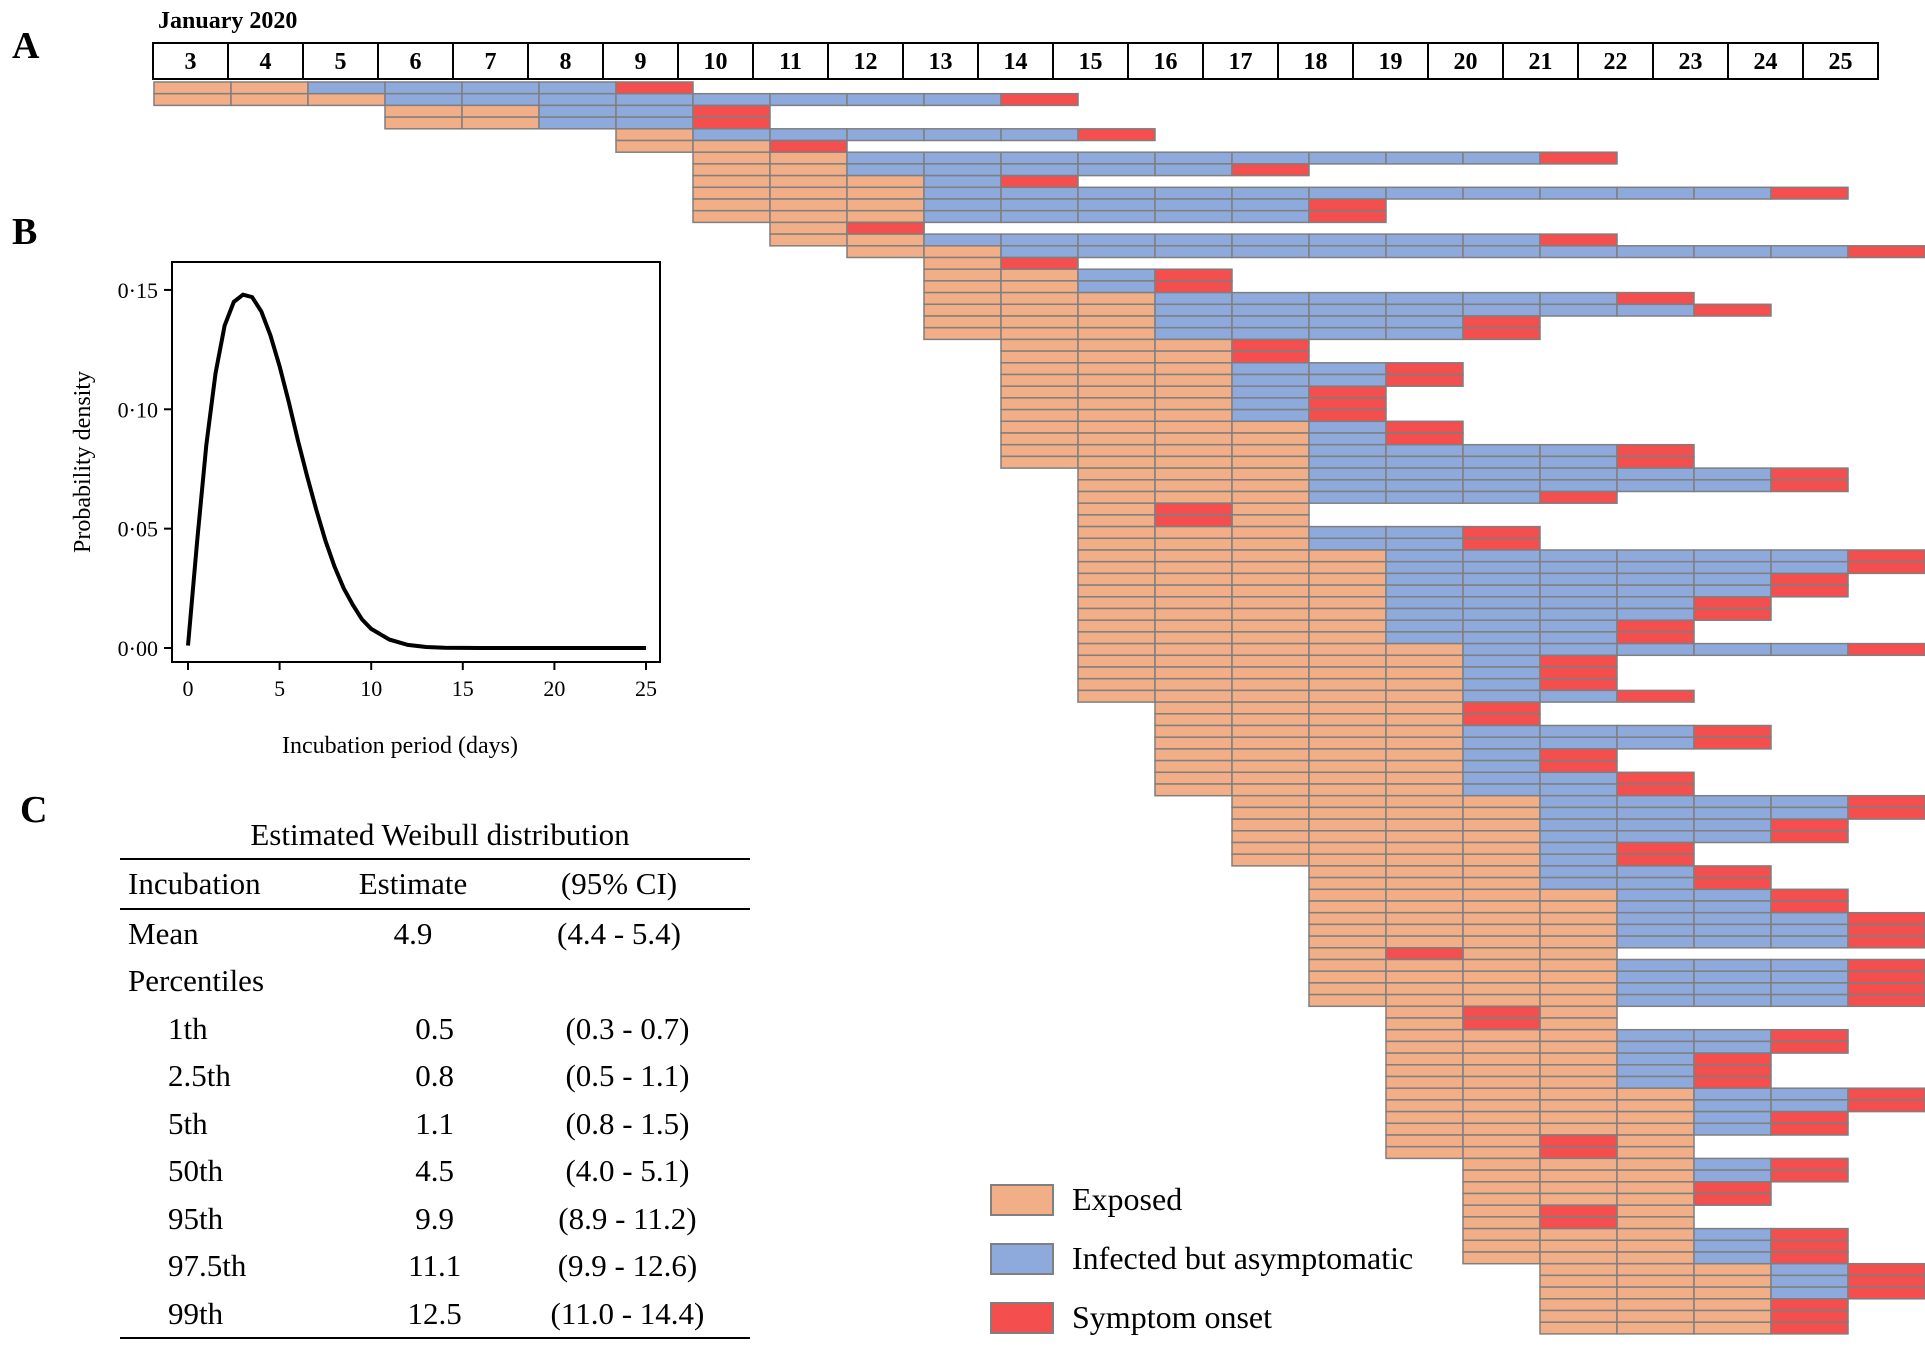 The width and height of the screenshot is (1925, 1347). Describe the element at coordinates (413, 981) in the screenshot. I see `table-cell-estimate` at that location.